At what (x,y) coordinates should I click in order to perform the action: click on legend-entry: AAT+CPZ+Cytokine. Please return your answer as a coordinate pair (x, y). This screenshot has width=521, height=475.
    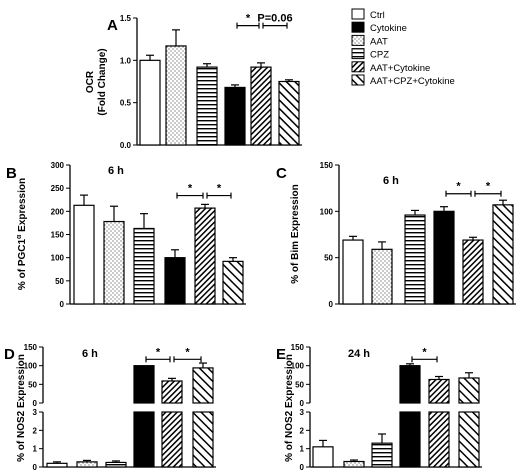
    Looking at the image, I should click on (403, 80).